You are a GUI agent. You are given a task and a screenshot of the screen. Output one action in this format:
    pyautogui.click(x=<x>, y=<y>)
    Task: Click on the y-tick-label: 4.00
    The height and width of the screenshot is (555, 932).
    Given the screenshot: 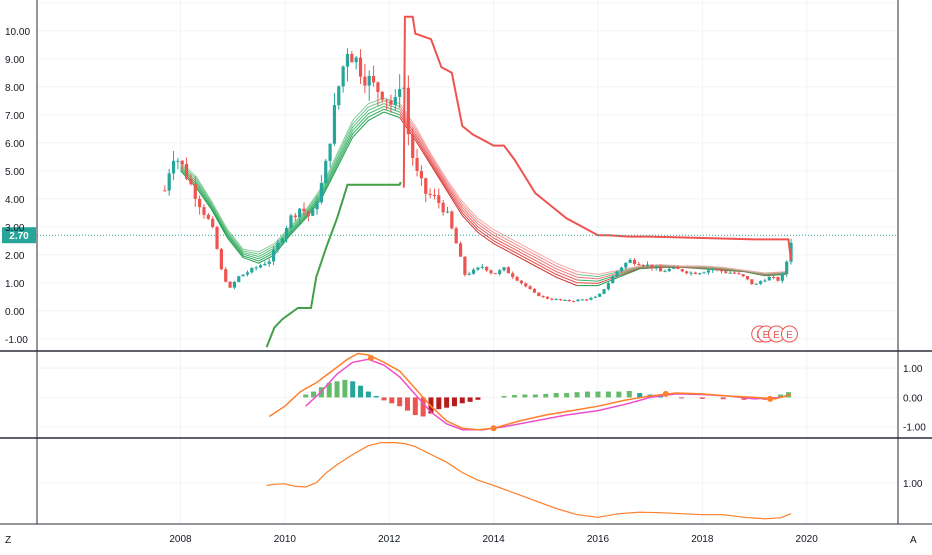 What is the action you would take?
    pyautogui.click(x=15, y=200)
    